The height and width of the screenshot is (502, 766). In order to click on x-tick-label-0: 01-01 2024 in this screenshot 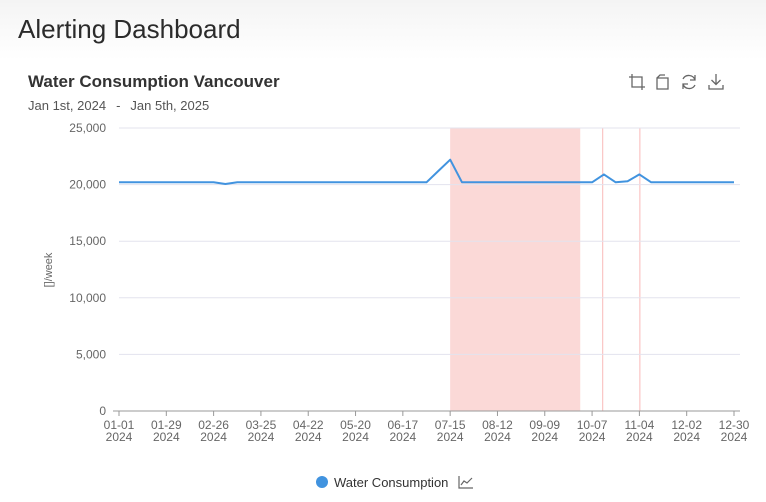, I will do `click(119, 431)`.